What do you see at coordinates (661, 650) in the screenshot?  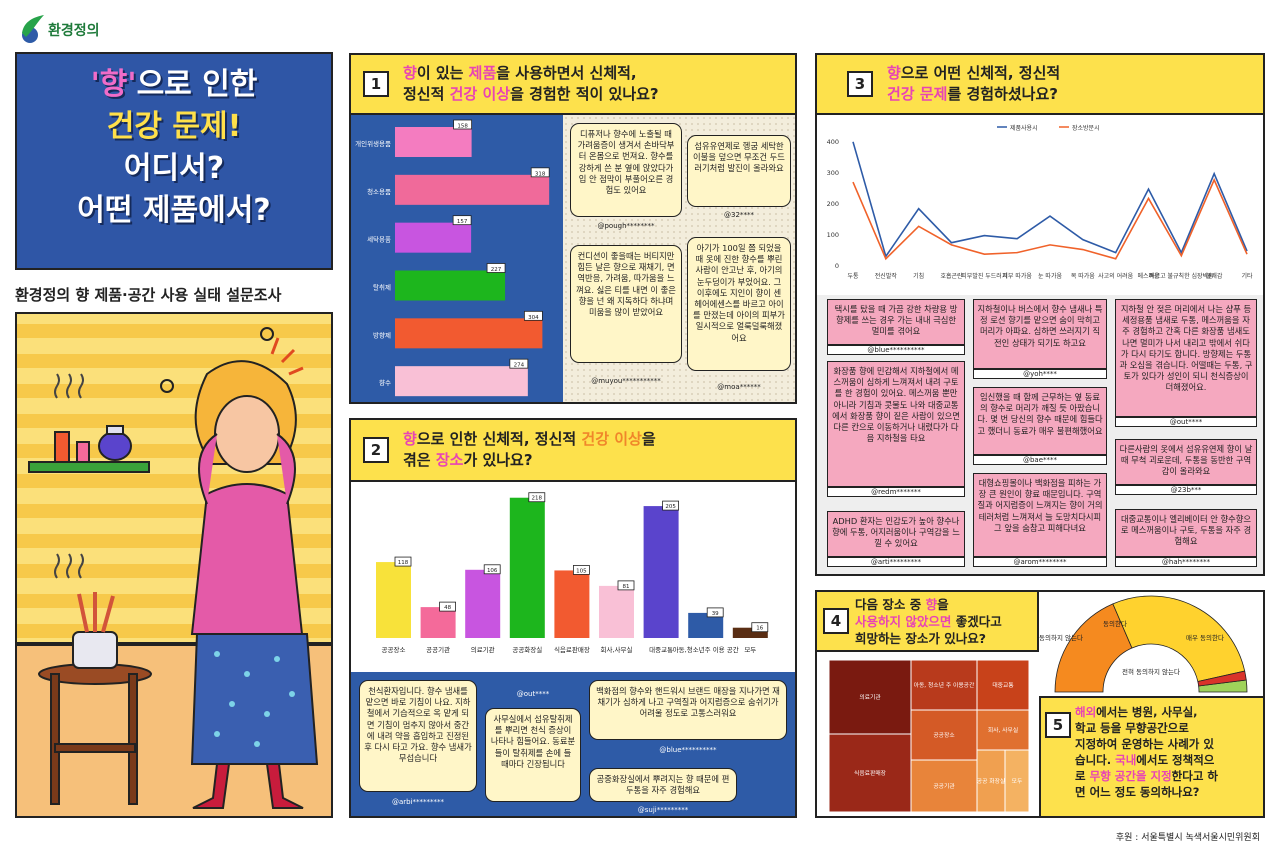 I see `q2-category-label: 대중교통` at bounding box center [661, 650].